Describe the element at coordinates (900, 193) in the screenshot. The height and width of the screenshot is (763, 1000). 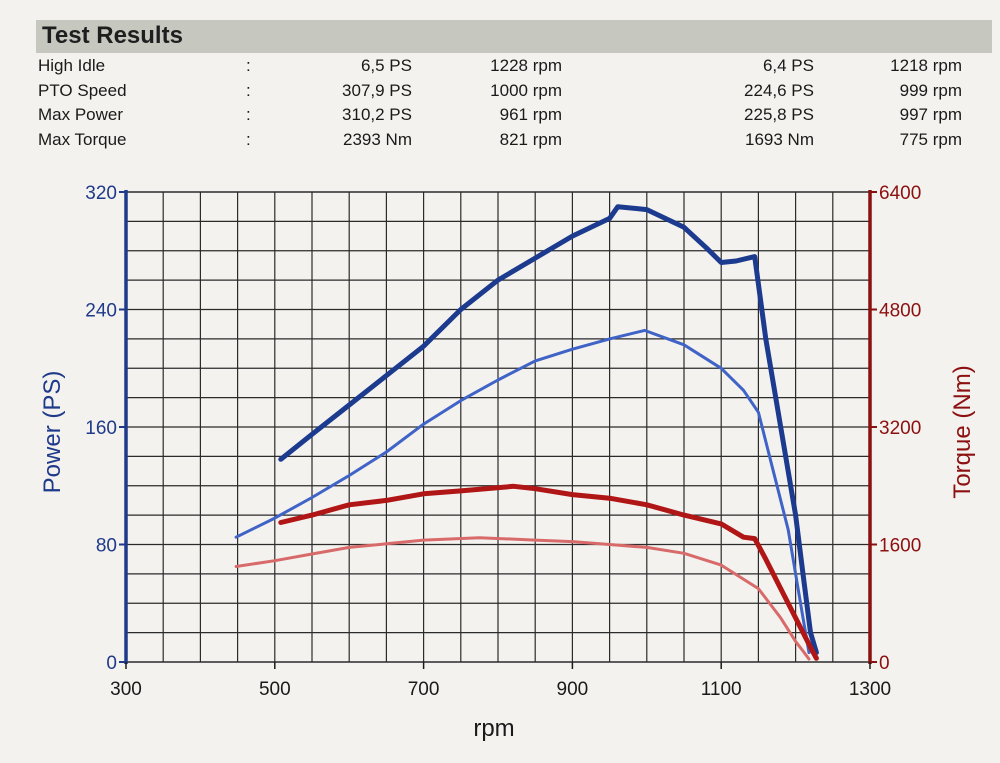
I see `y-right-tick-label: 6400` at that location.